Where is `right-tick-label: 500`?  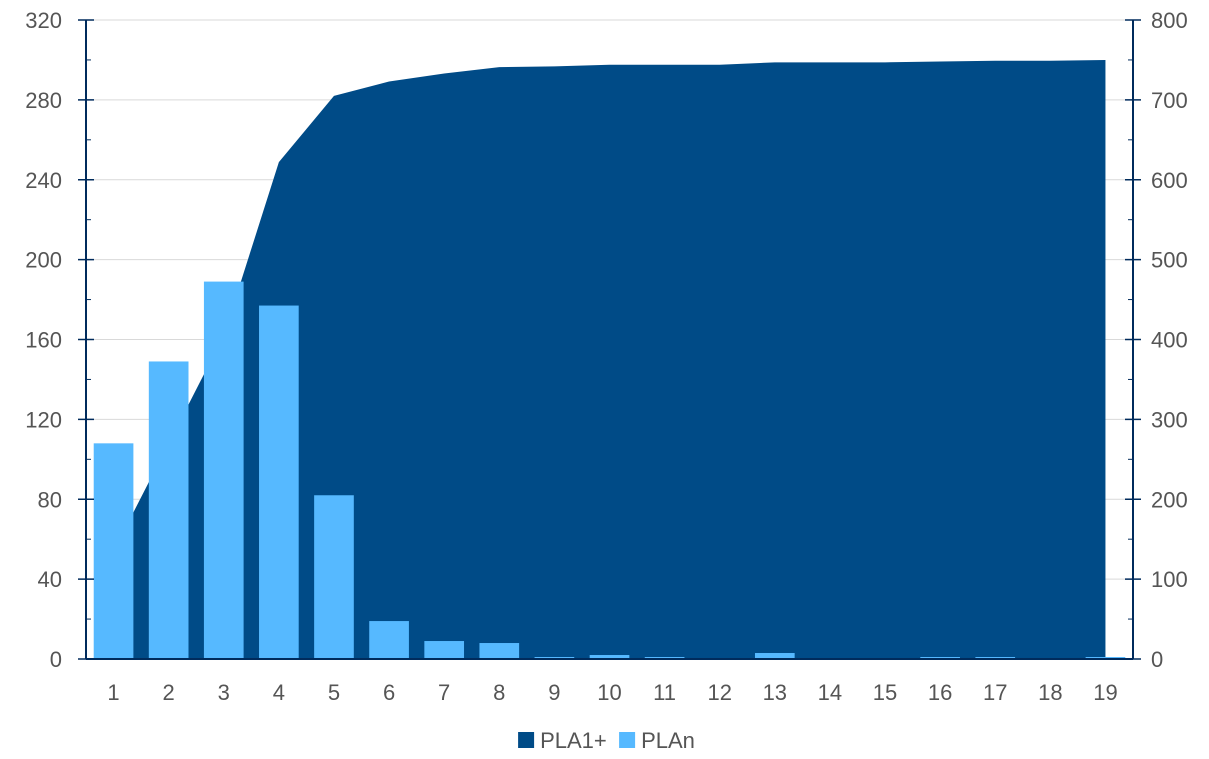 right-tick-label: 500 is located at coordinates (1169, 260).